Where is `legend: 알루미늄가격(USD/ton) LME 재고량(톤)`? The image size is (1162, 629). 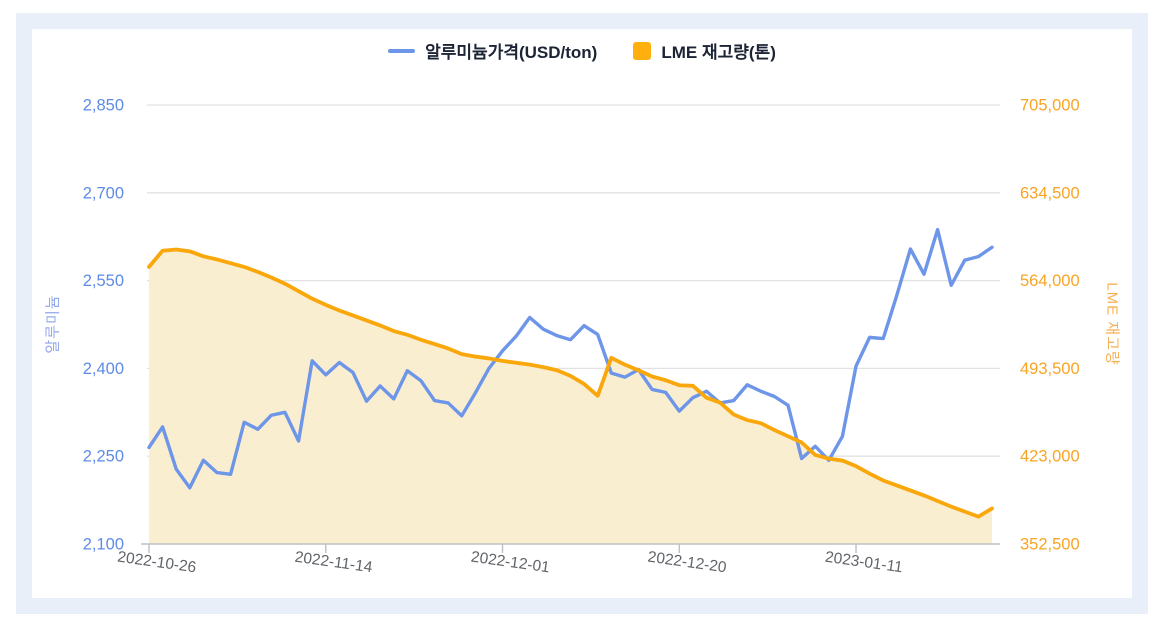 legend: 알루미늄가격(USD/ton) LME 재고량(톤) is located at coordinates (582, 50).